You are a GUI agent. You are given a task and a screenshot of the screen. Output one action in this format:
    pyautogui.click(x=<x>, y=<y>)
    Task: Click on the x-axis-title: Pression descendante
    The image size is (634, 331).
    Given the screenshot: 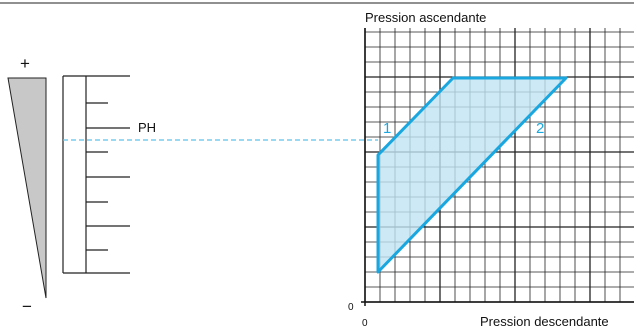 What is the action you would take?
    pyautogui.click(x=544, y=321)
    